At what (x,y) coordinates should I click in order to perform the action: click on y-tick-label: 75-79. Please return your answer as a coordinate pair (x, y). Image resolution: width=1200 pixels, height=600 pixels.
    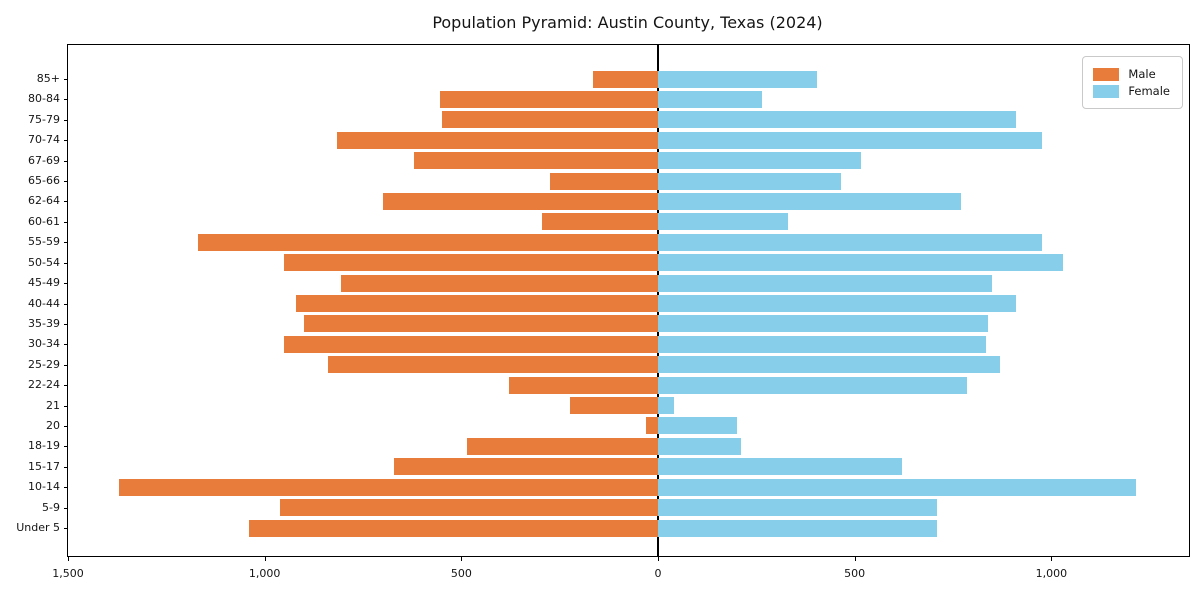
    Looking at the image, I should click on (44, 119).